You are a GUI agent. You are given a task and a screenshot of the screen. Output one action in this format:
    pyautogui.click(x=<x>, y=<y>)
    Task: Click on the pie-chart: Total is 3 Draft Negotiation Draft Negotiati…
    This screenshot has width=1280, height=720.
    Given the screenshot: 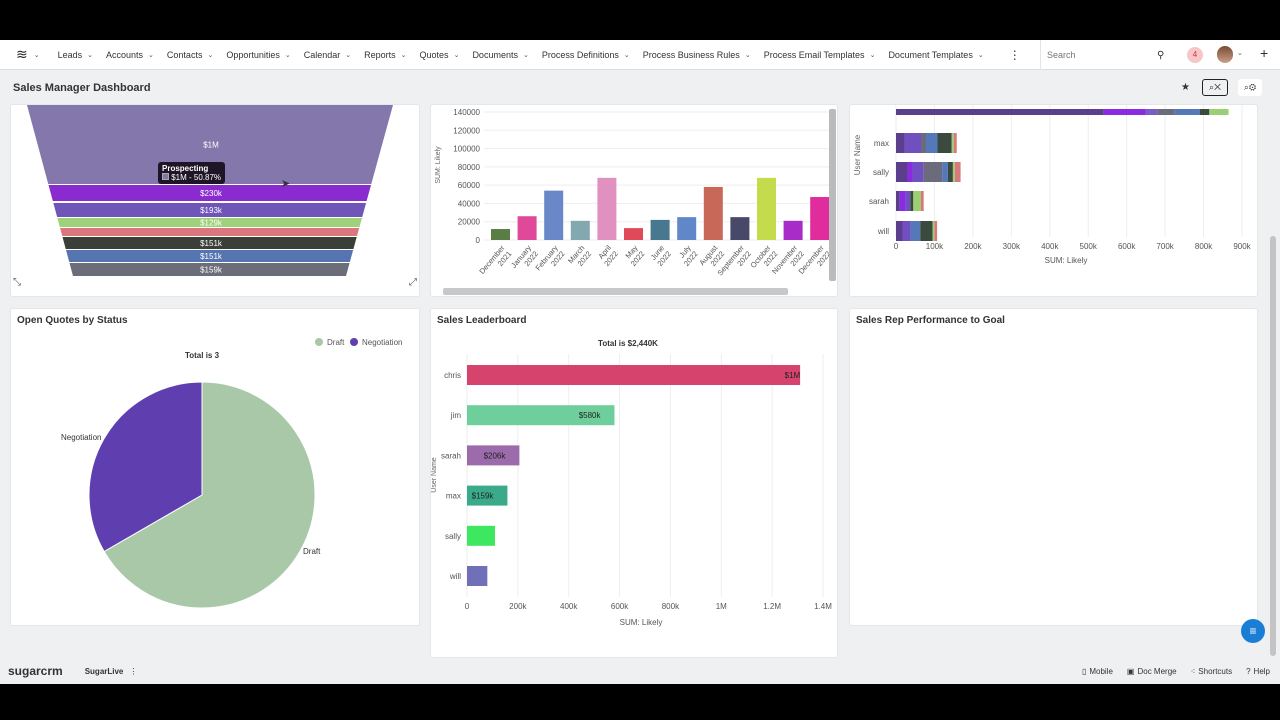 What is the action you would take?
    pyautogui.click(x=231, y=473)
    